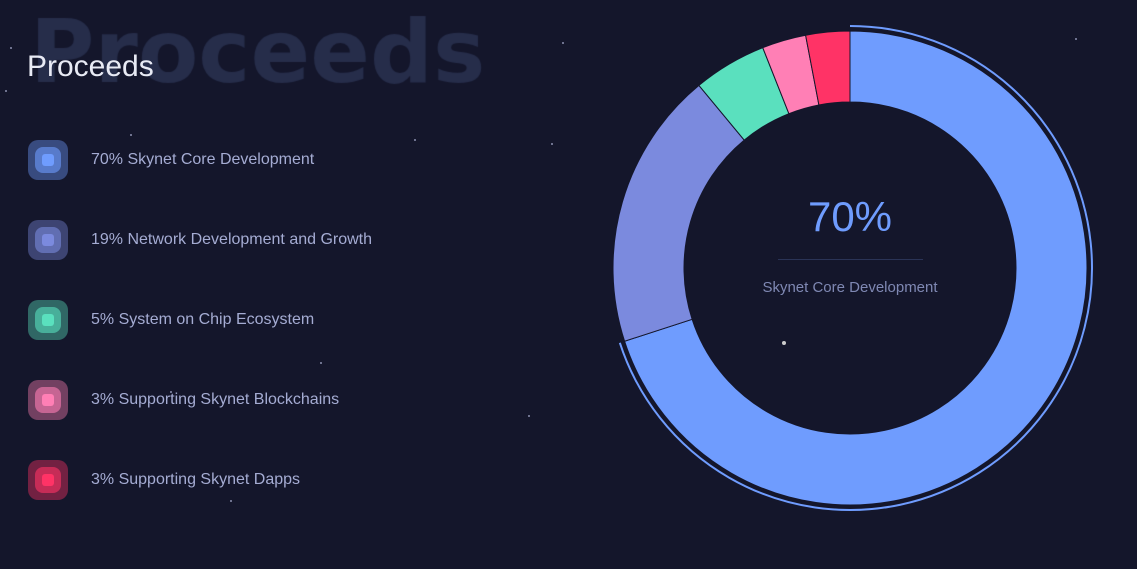 This screenshot has width=1137, height=569. I want to click on center-value: 70%, so click(850, 216).